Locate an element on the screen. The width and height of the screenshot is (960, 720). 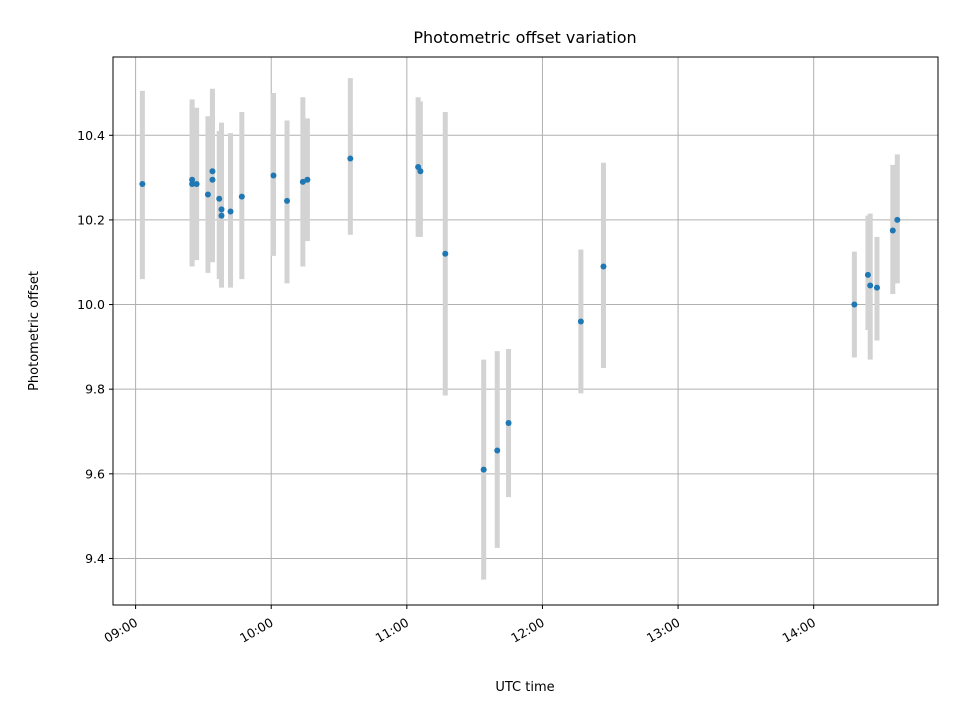
y-tick-label-4: 10.2 is located at coordinates (91, 219).